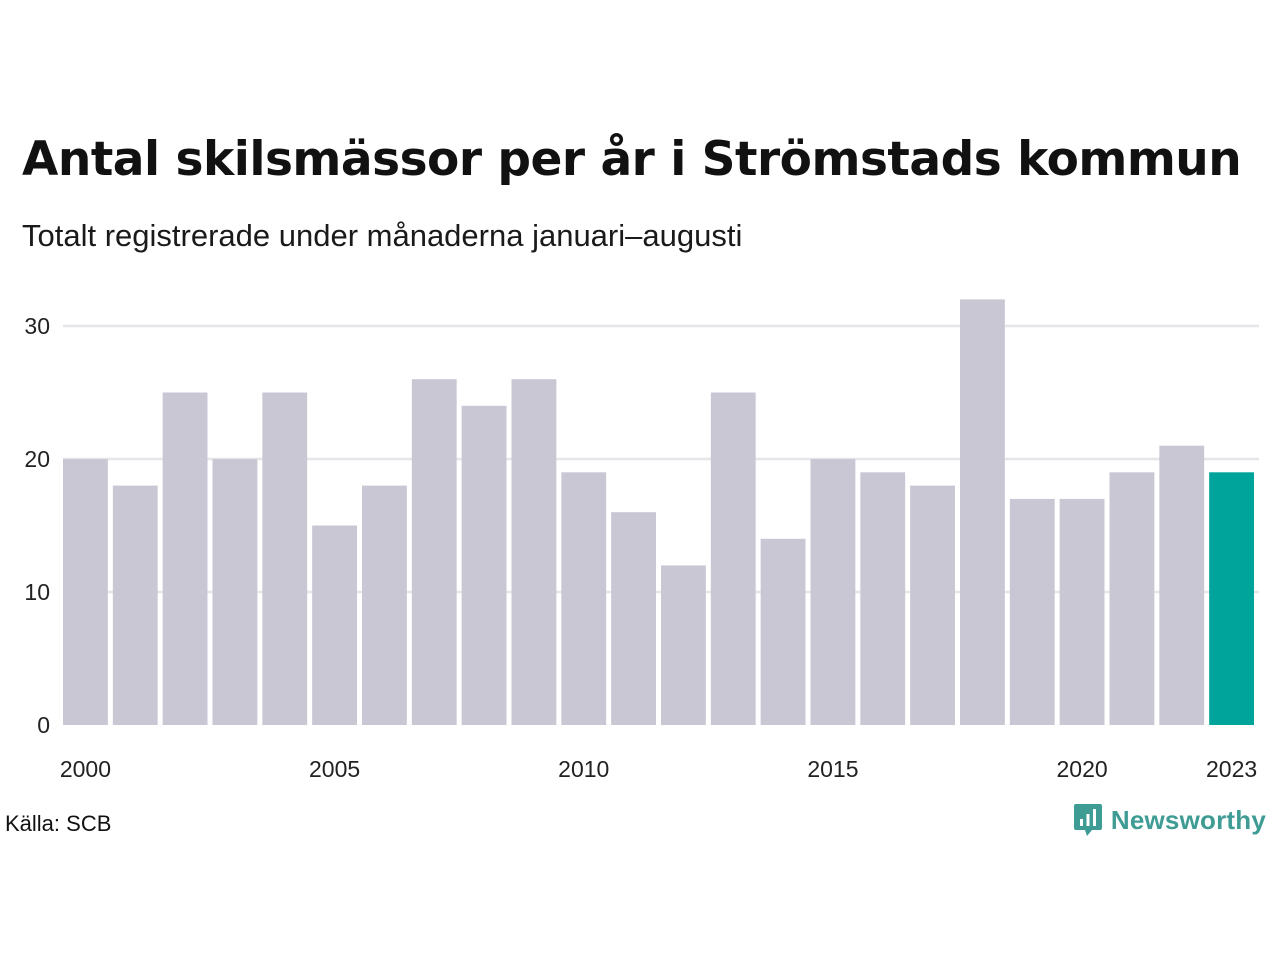 This screenshot has width=1280, height=960. What do you see at coordinates (37, 326) in the screenshot?
I see `y-tick-label: 30` at bounding box center [37, 326].